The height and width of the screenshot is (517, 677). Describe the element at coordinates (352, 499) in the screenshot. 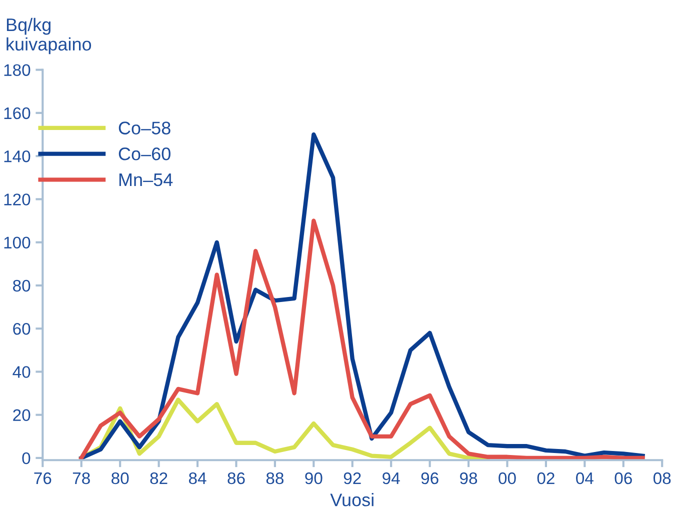

I see `x-axis-title: Vuosi` at that location.